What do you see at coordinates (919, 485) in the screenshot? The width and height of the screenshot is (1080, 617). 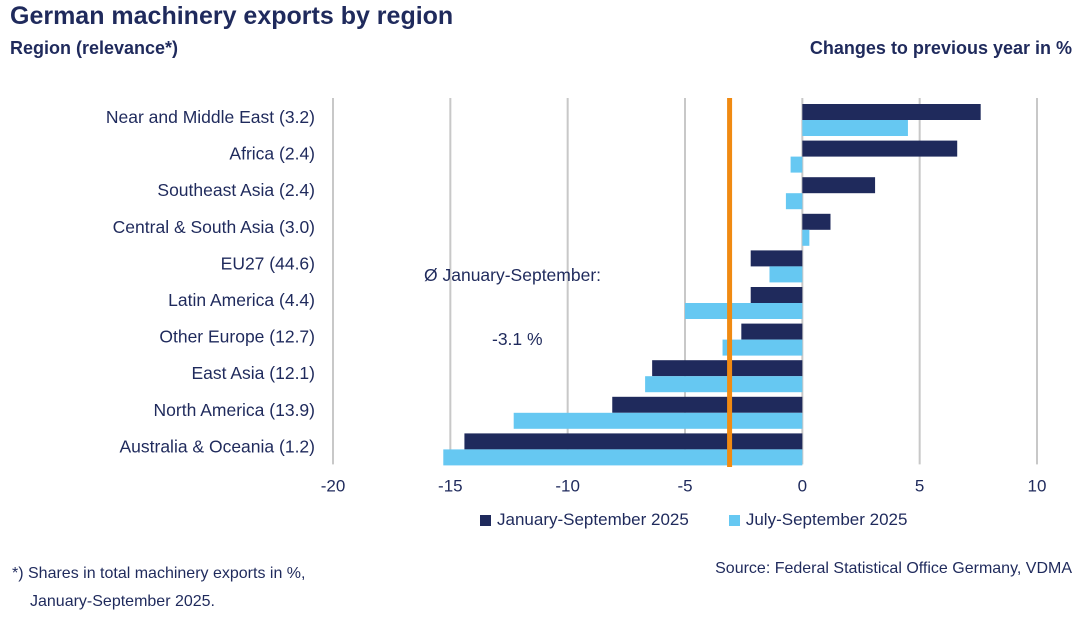 I see `x-tick-label: 5` at bounding box center [919, 485].